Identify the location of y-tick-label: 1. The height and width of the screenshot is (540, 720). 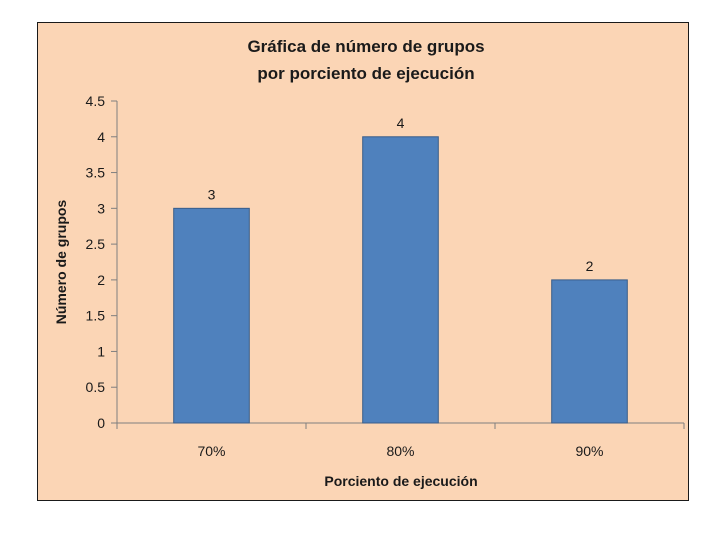
(101, 351).